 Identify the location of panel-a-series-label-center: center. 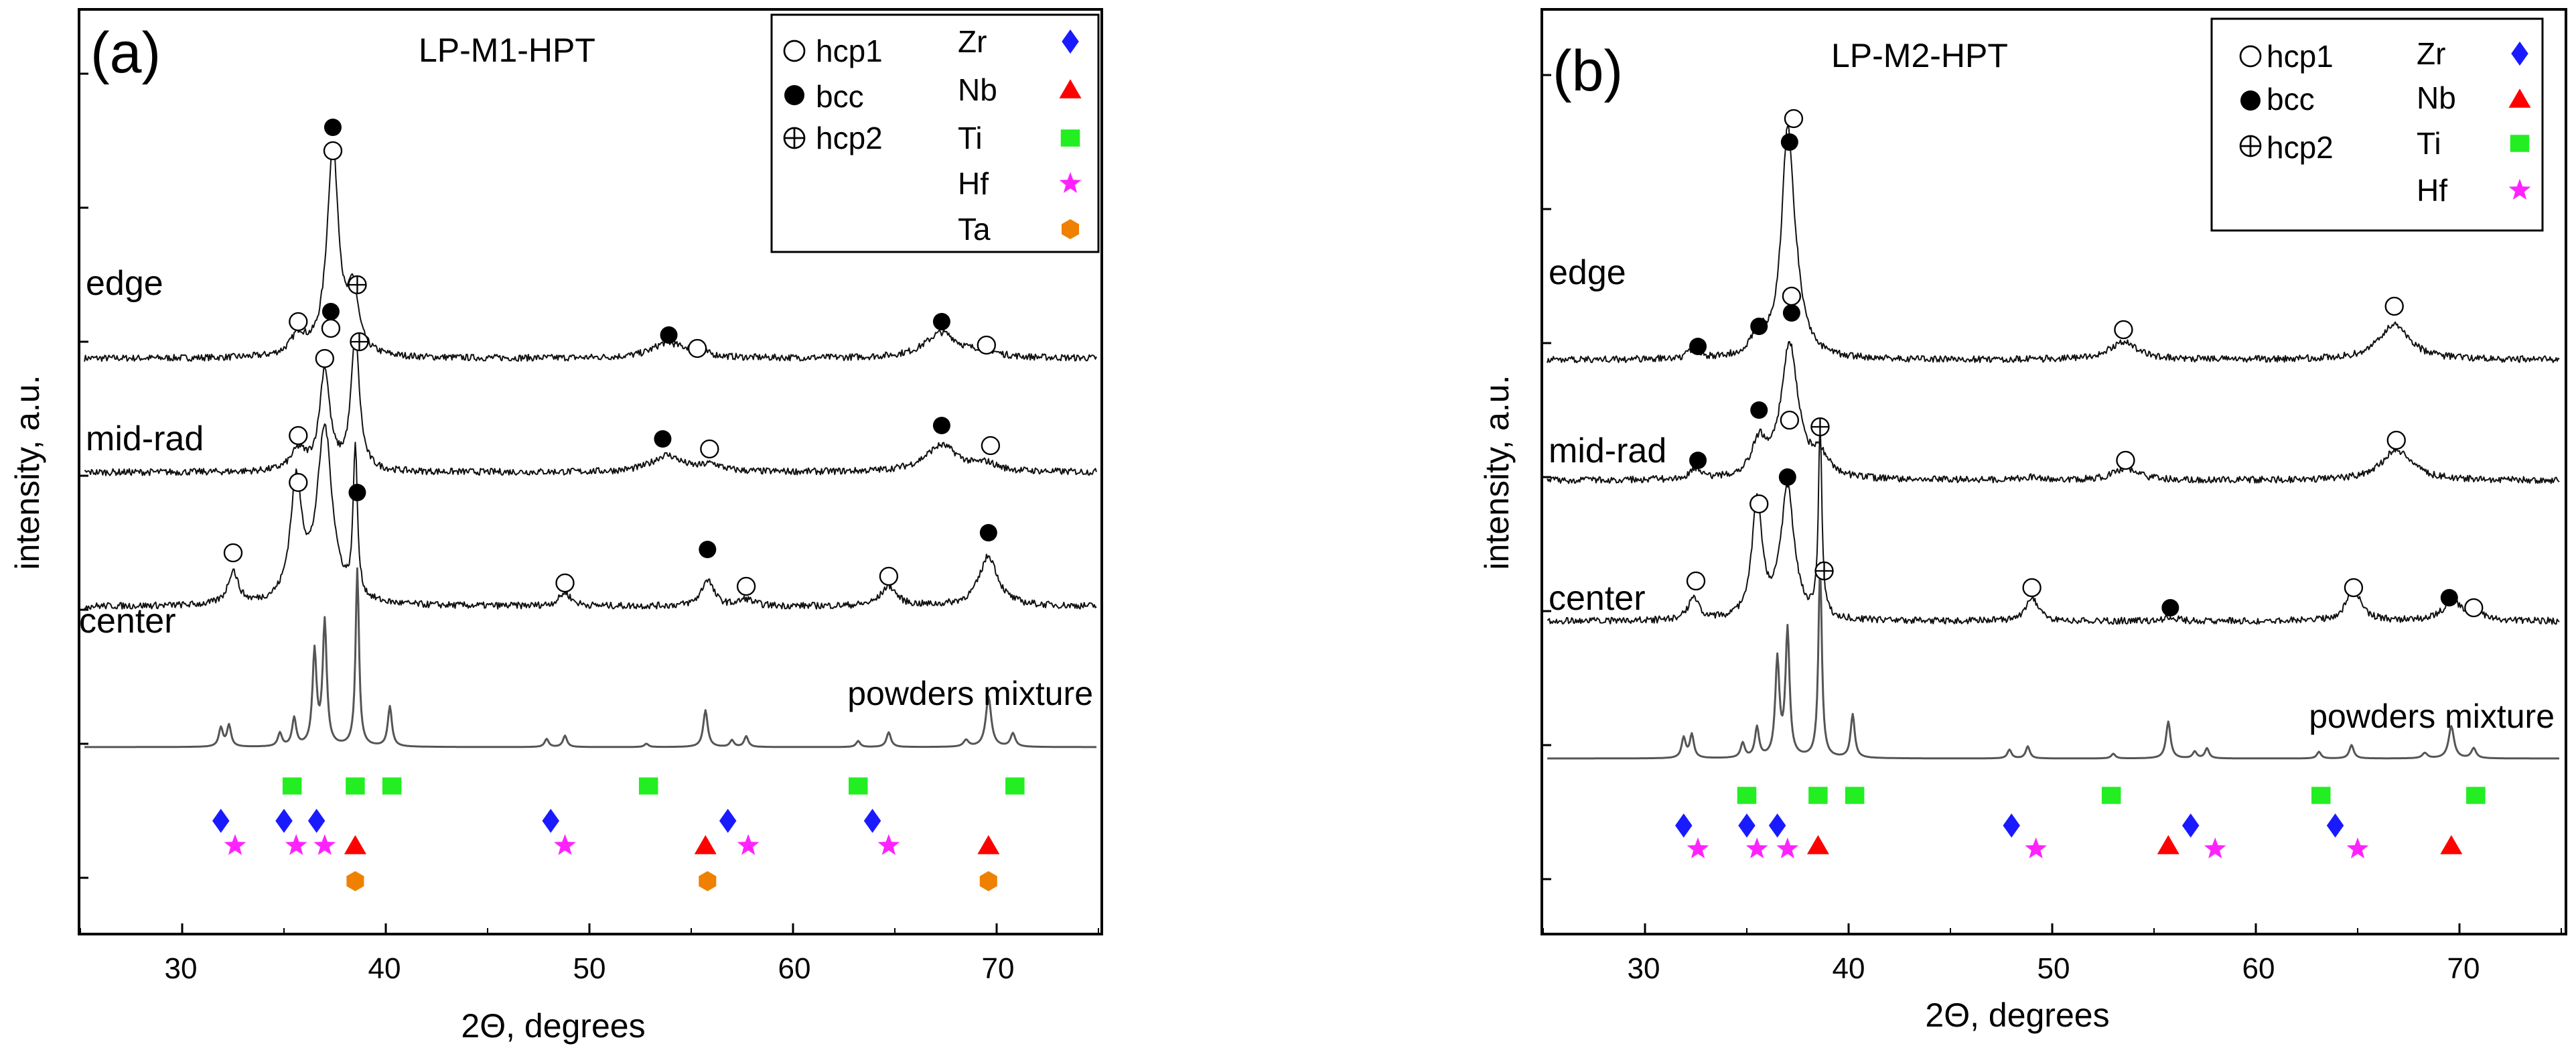
(127, 621).